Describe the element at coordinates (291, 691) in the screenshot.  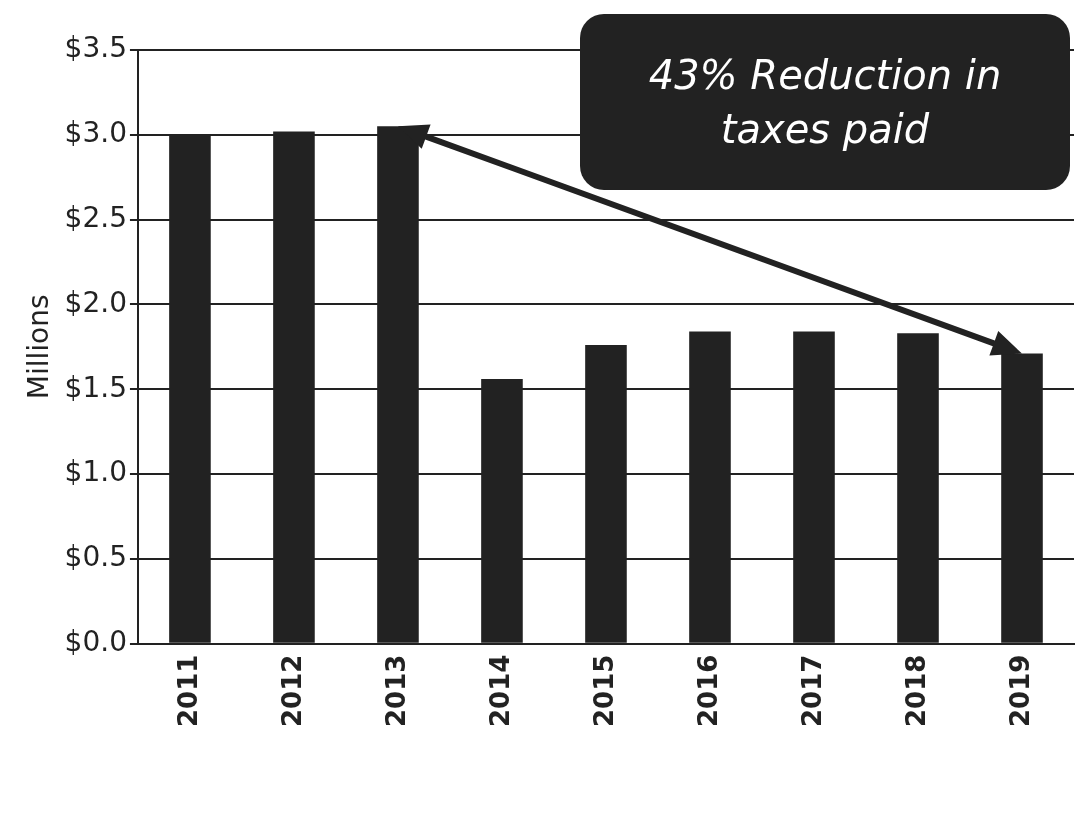
I see `x-tick-label: 2012` at that location.